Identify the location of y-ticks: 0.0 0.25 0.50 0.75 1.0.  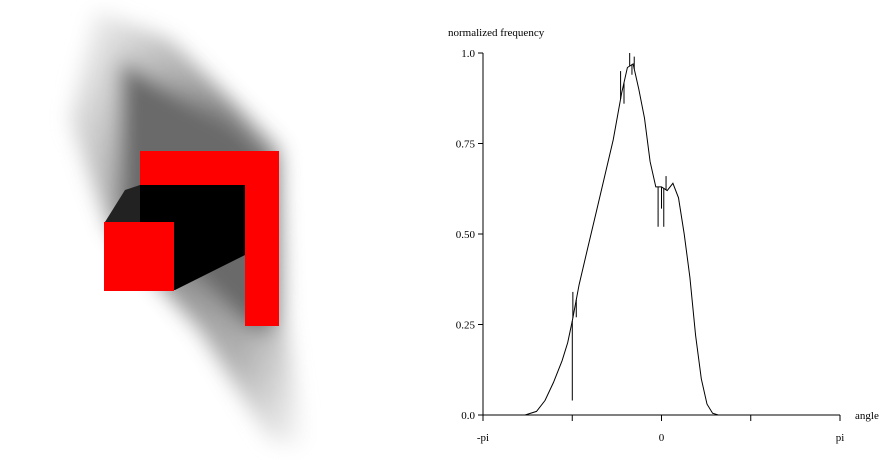
(469, 235).